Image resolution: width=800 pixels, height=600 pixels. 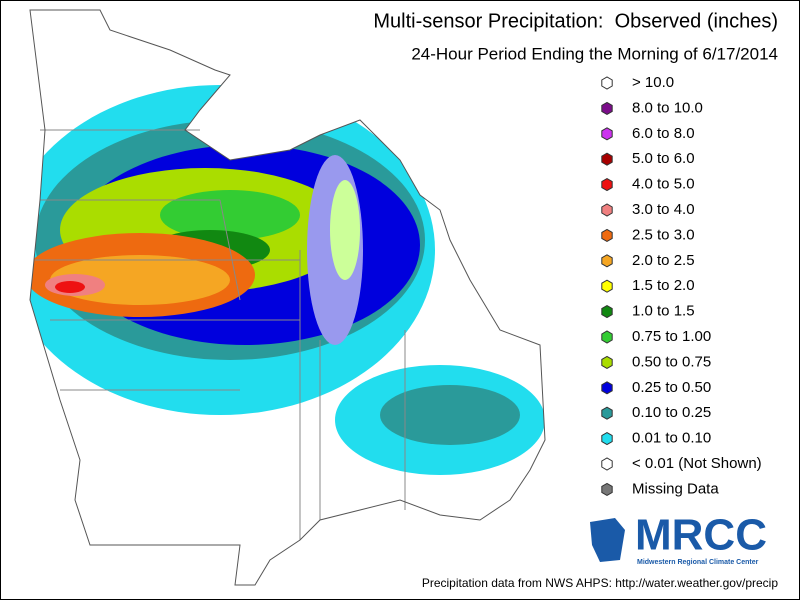 I want to click on legend-label: 0.10 to 0.25, so click(x=671, y=412).